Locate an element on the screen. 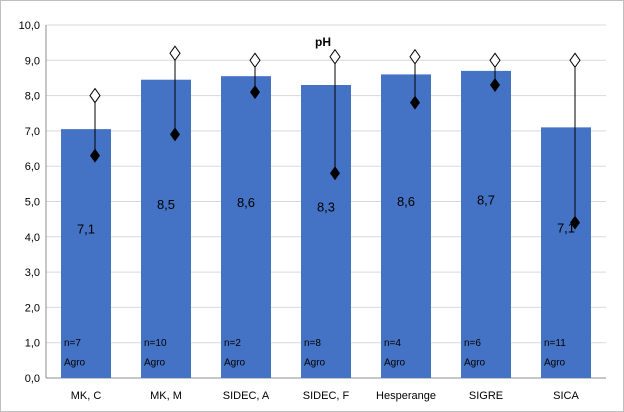  n-label: n=6 is located at coordinates (472, 343).